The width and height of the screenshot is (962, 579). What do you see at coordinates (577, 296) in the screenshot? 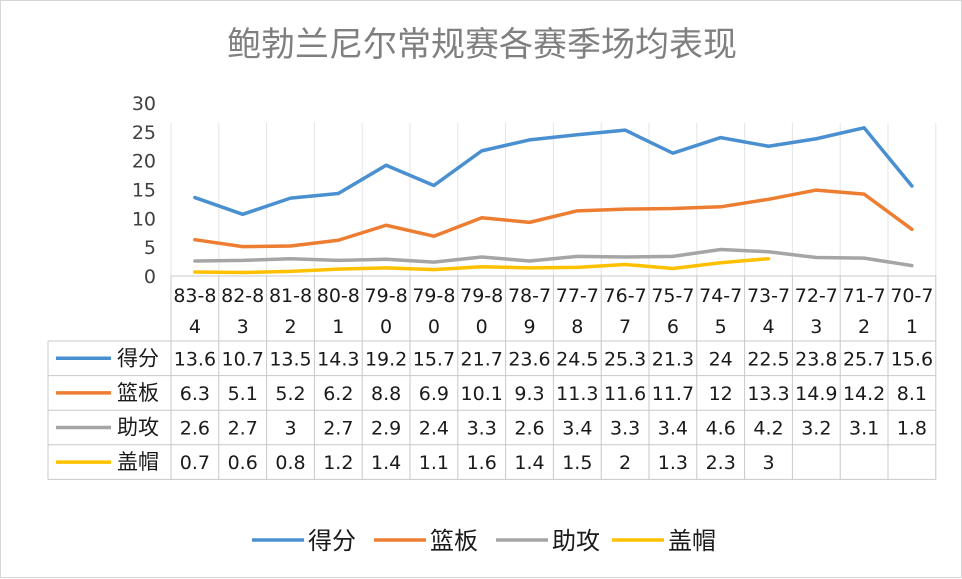
I see `x-category-label: 77-7` at bounding box center [577, 296].